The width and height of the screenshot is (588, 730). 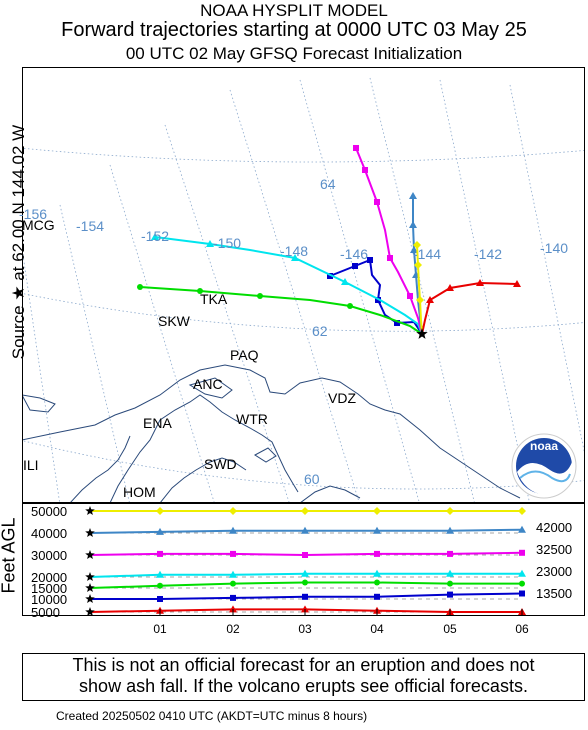 I want to click on longitude-label: -146, so click(x=354, y=254).